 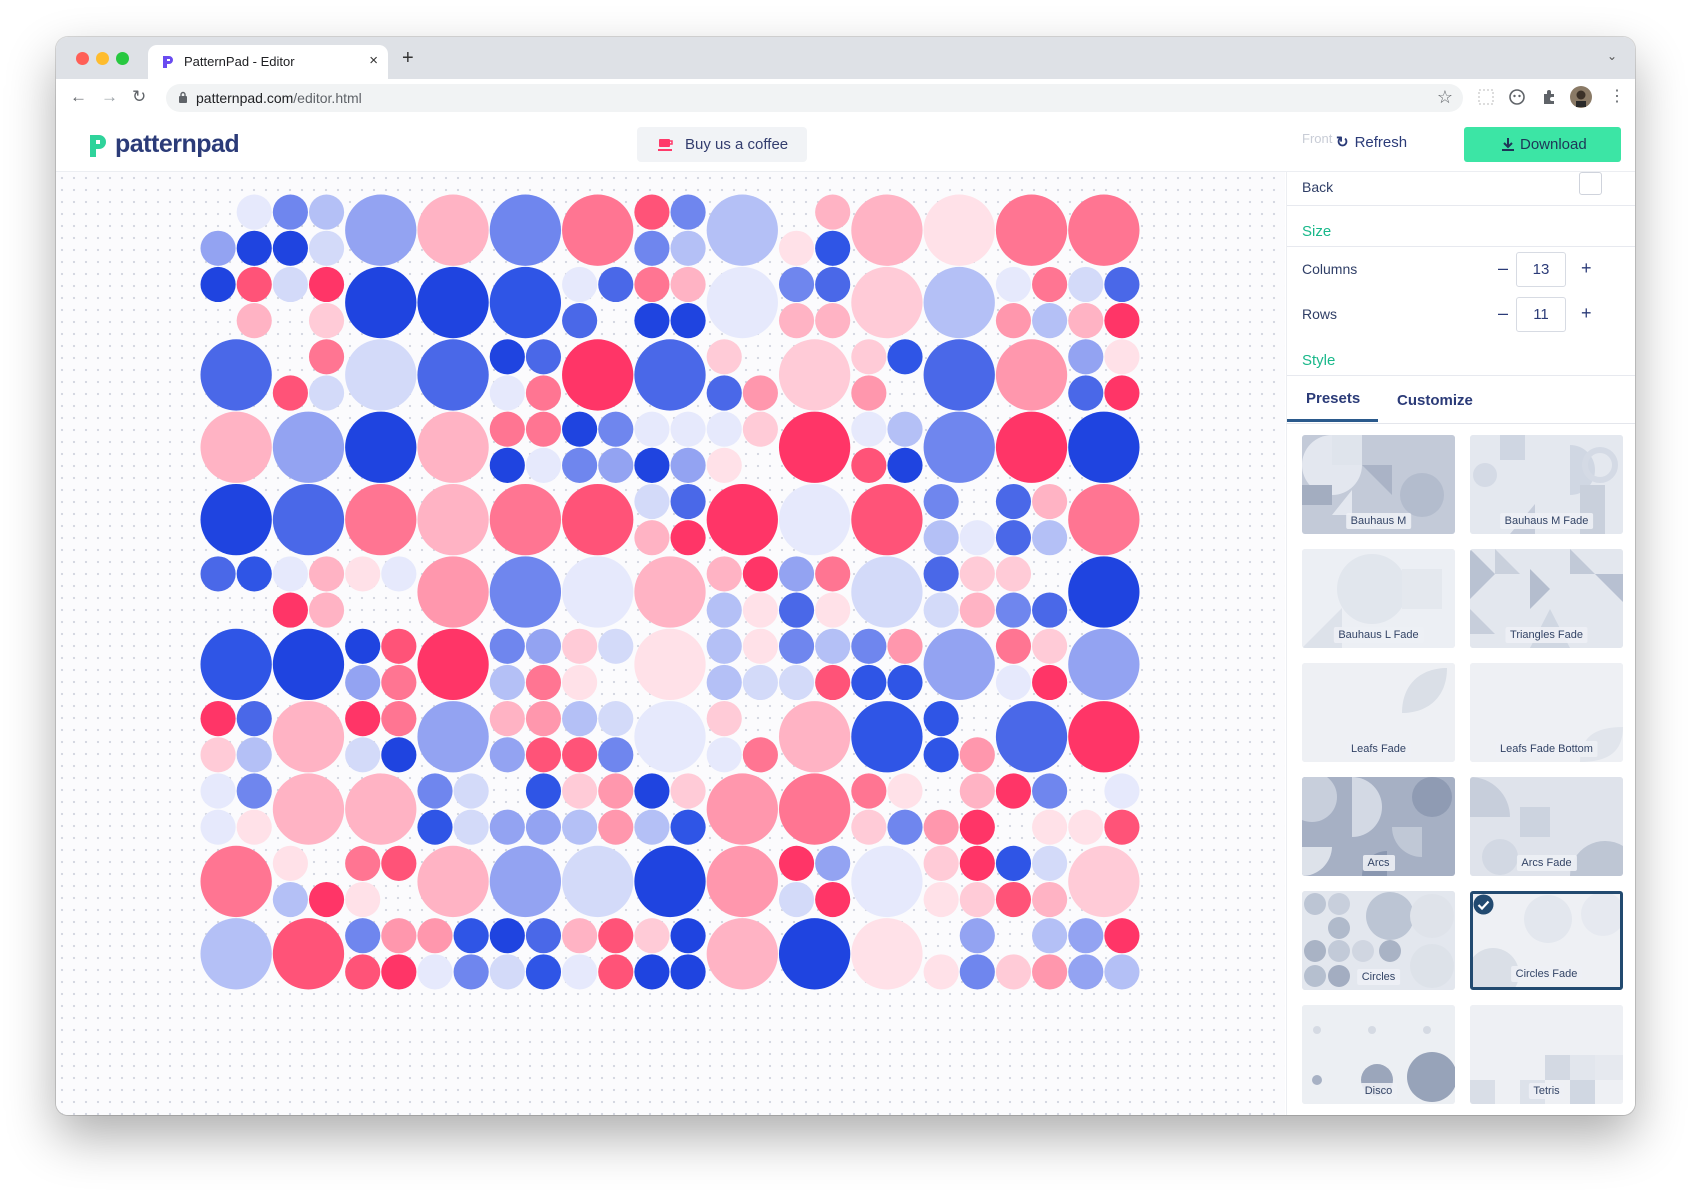 What do you see at coordinates (1486, 97) in the screenshot?
I see `extension-grid-icon` at bounding box center [1486, 97].